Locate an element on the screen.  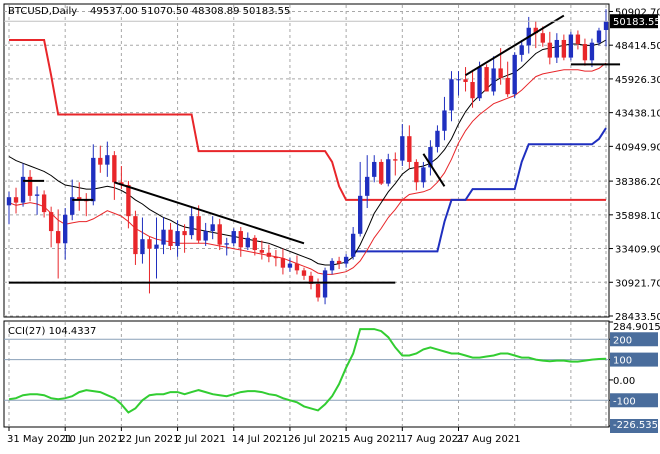
date-tick-label: 10 Jun 2021 is located at coordinates (93, 439).